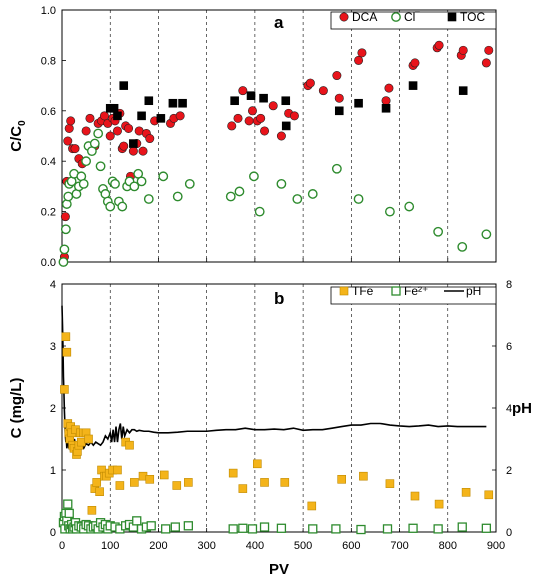  I want to click on y-tick-label-0.8: 0.8, so click(48, 61).